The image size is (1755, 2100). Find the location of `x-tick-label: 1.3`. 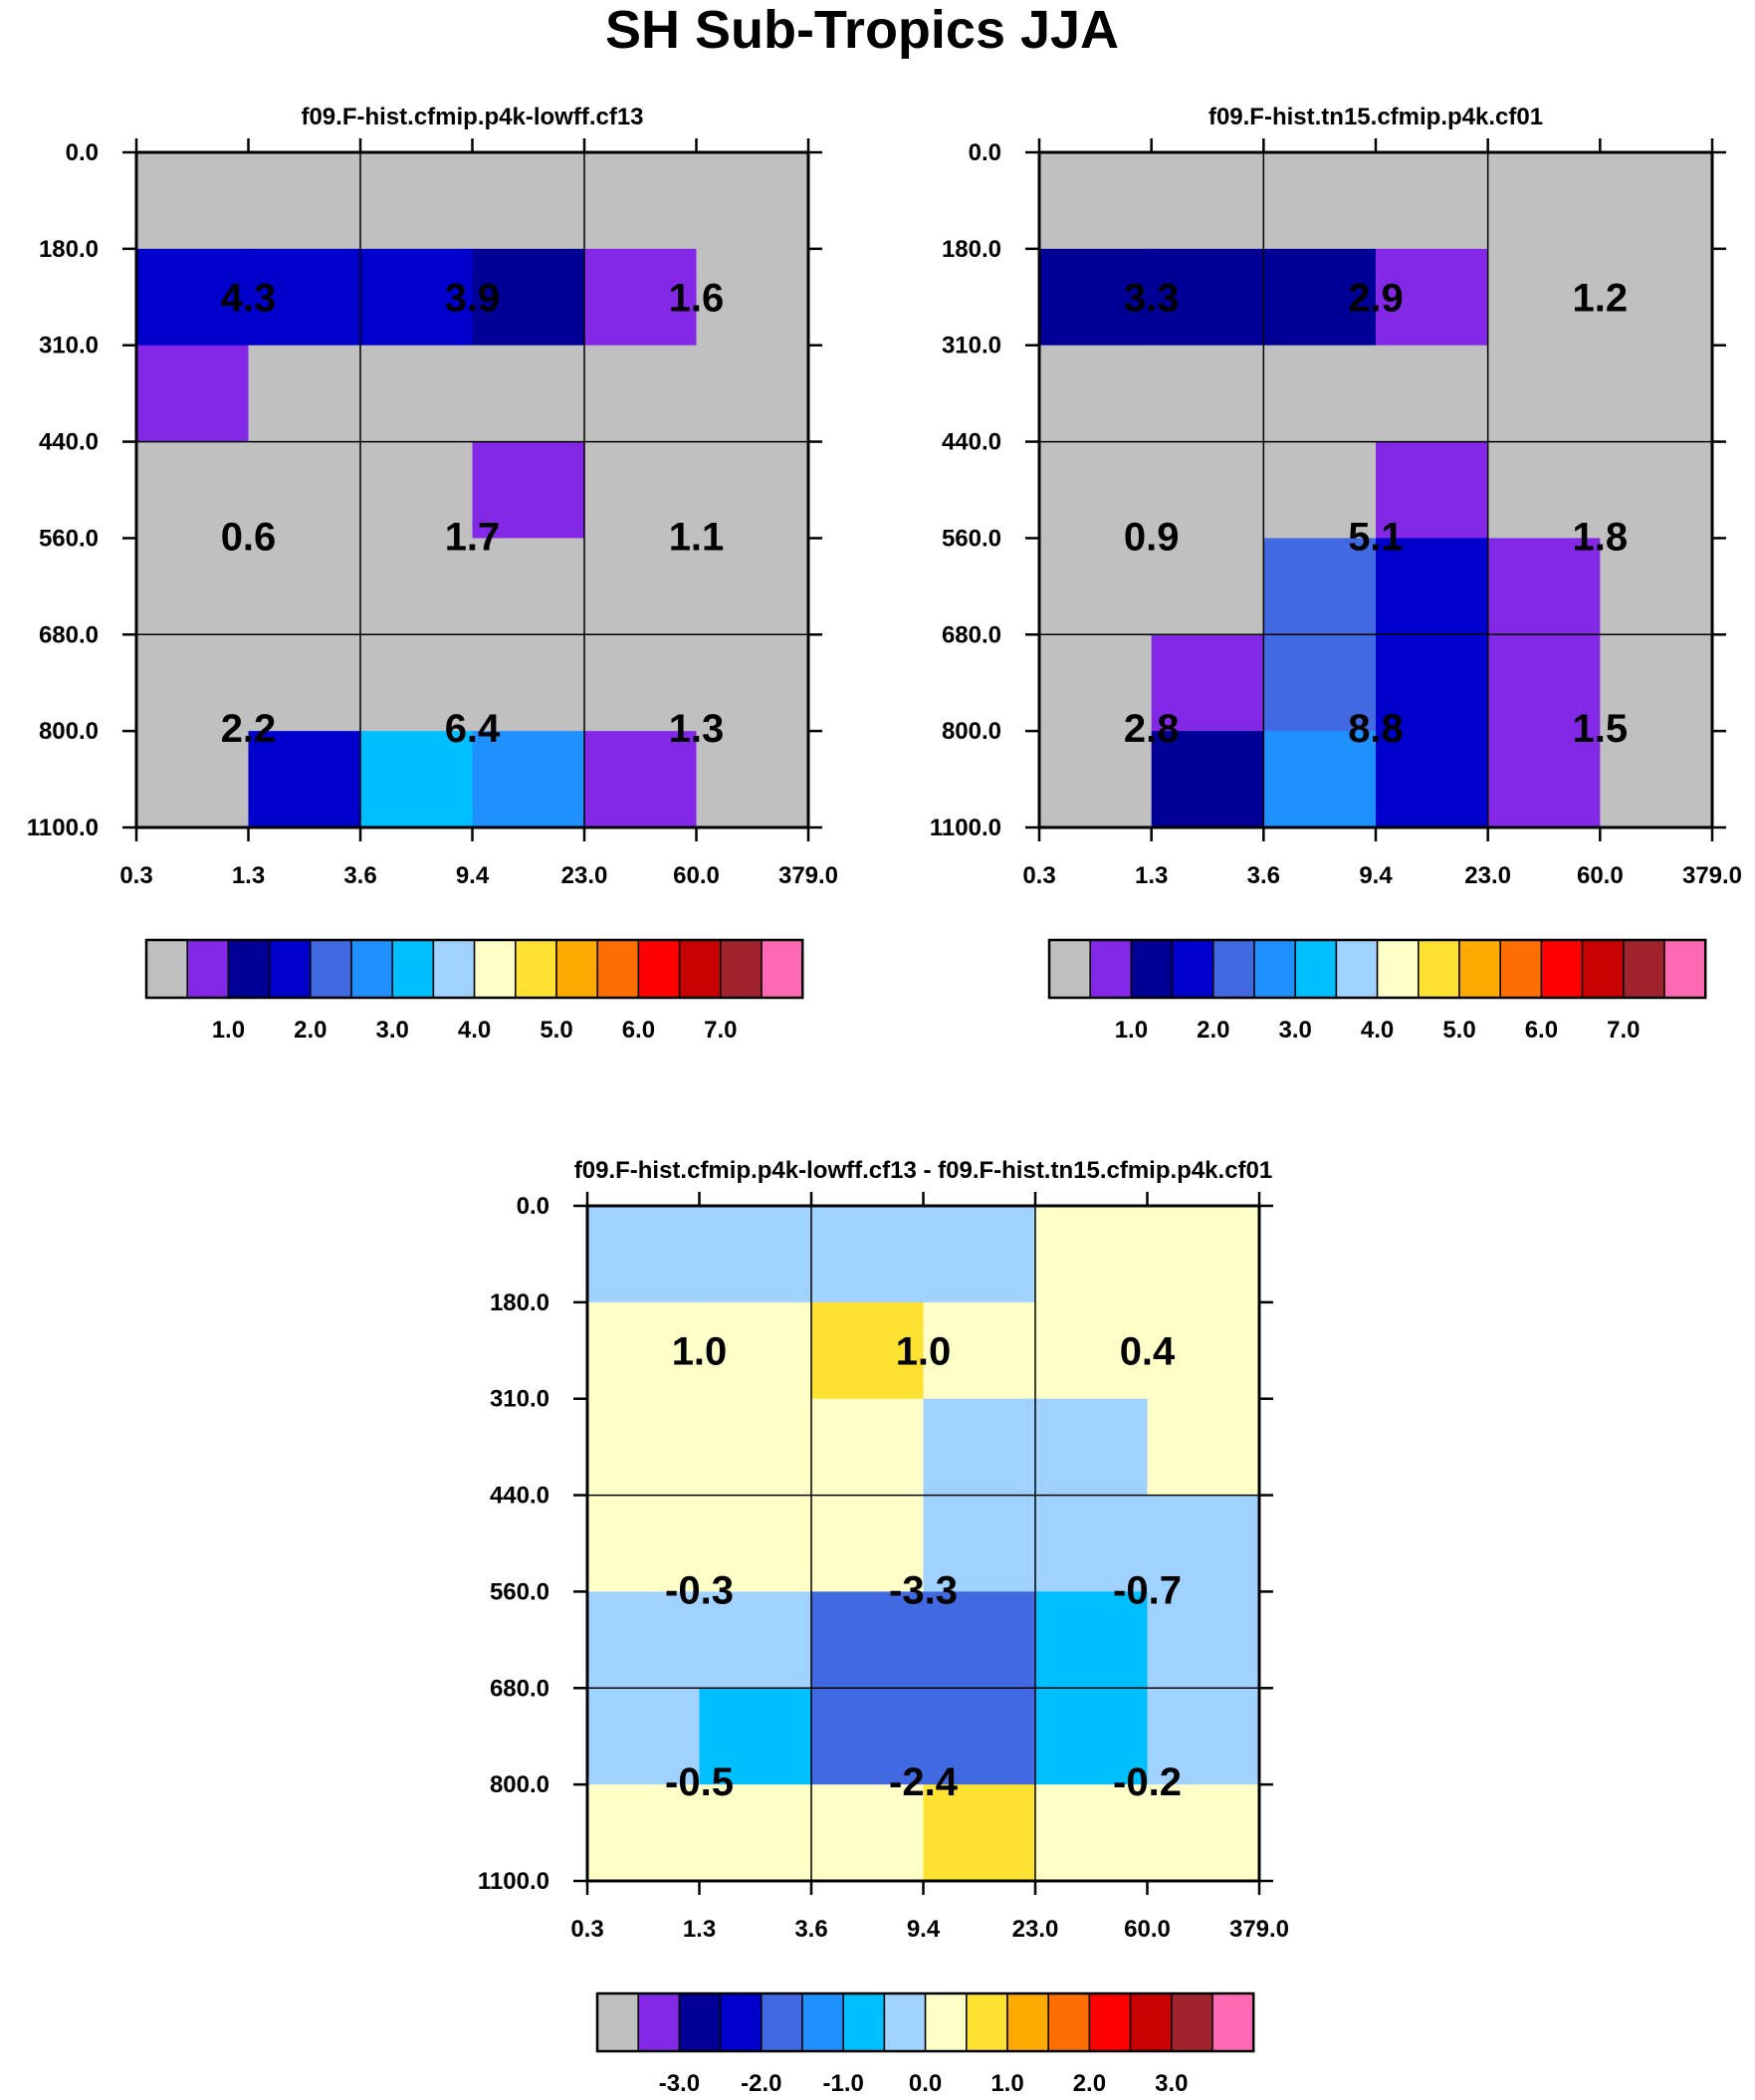

x-tick-label: 1.3 is located at coordinates (1151, 875).